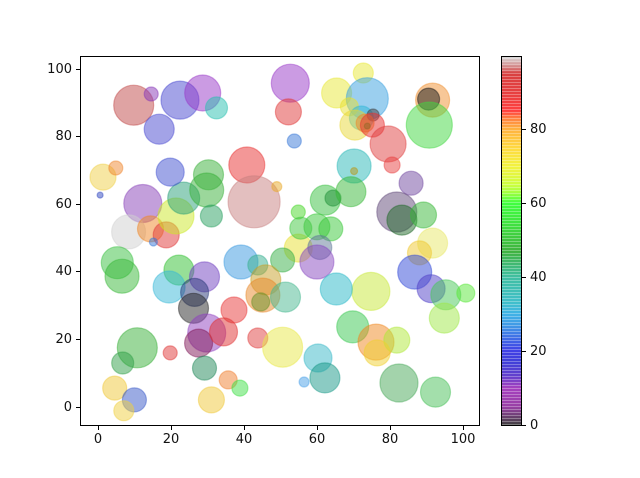 Image resolution: width=640 pixels, height=478 pixels. What do you see at coordinates (538, 203) in the screenshot?
I see `colorbar-tick-label: 60` at bounding box center [538, 203].